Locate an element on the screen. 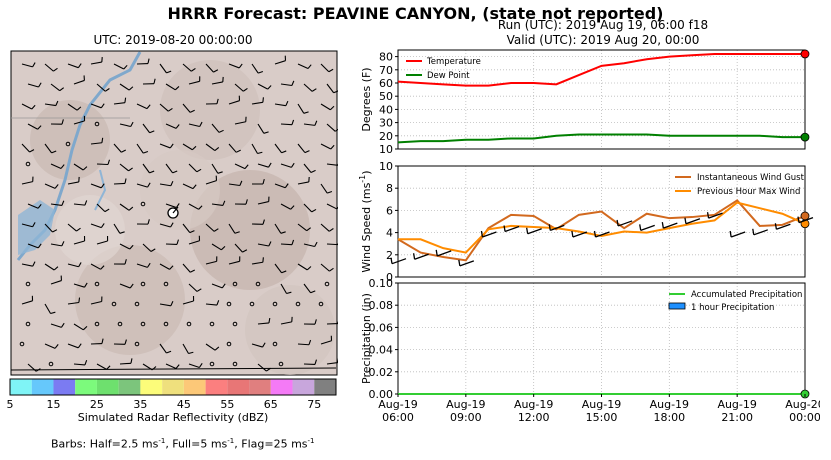 Image resolution: width=831 pixels, height=460 pixels. y-tick-label: 0 is located at coordinates (389, 277).